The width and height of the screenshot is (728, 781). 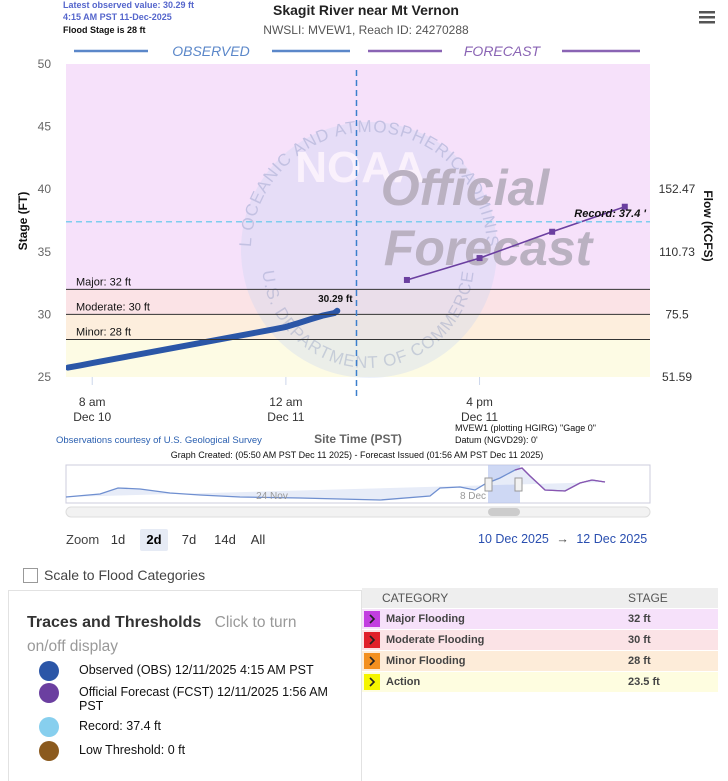 I want to click on legend-title: Traces and Thresholds, so click(x=114, y=622).